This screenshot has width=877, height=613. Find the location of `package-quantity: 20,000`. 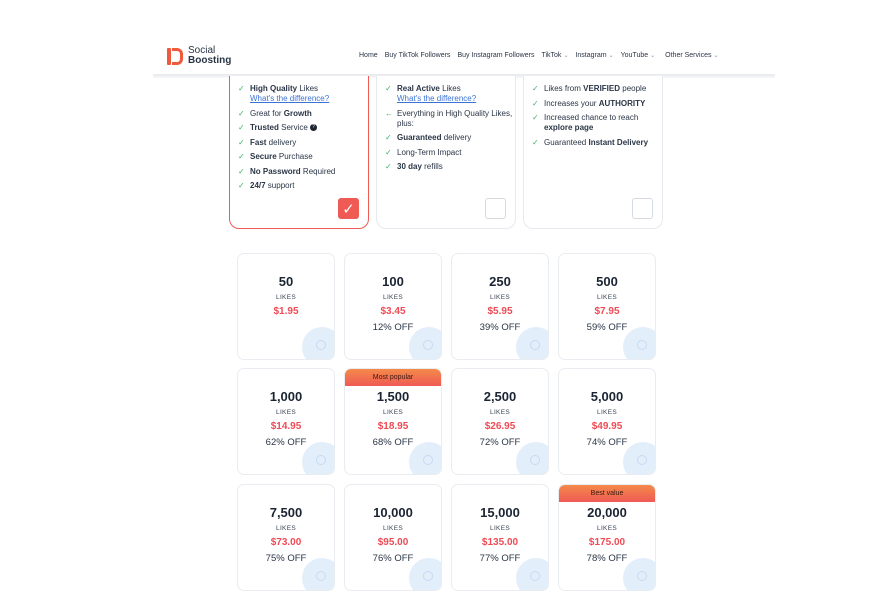

package-quantity: 20,000 is located at coordinates (607, 512).